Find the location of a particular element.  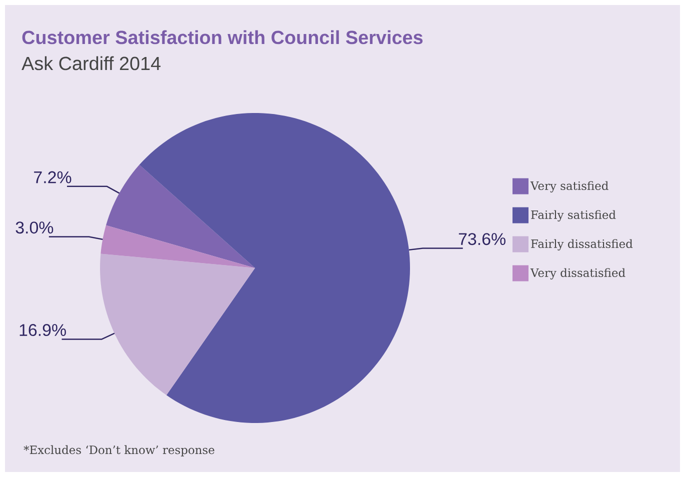

legend-label: Very dissatisfied is located at coordinates (578, 274).